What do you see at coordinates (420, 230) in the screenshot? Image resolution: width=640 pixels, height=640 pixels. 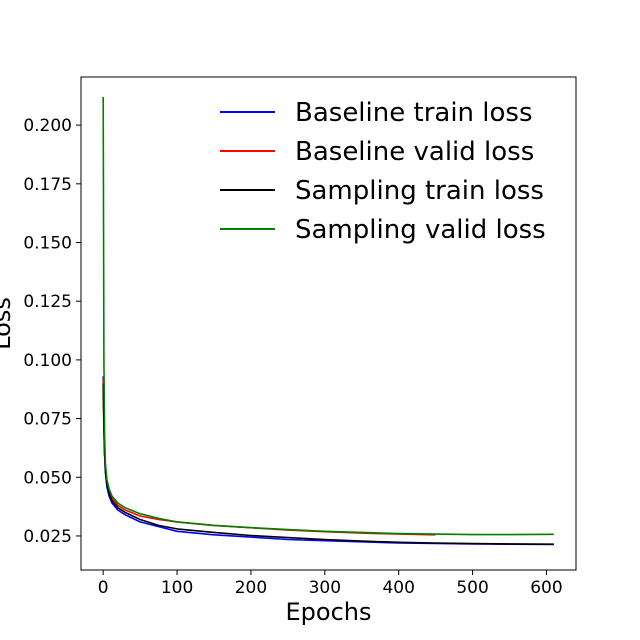 I see `legend-label: Sampling valid loss` at bounding box center [420, 230].